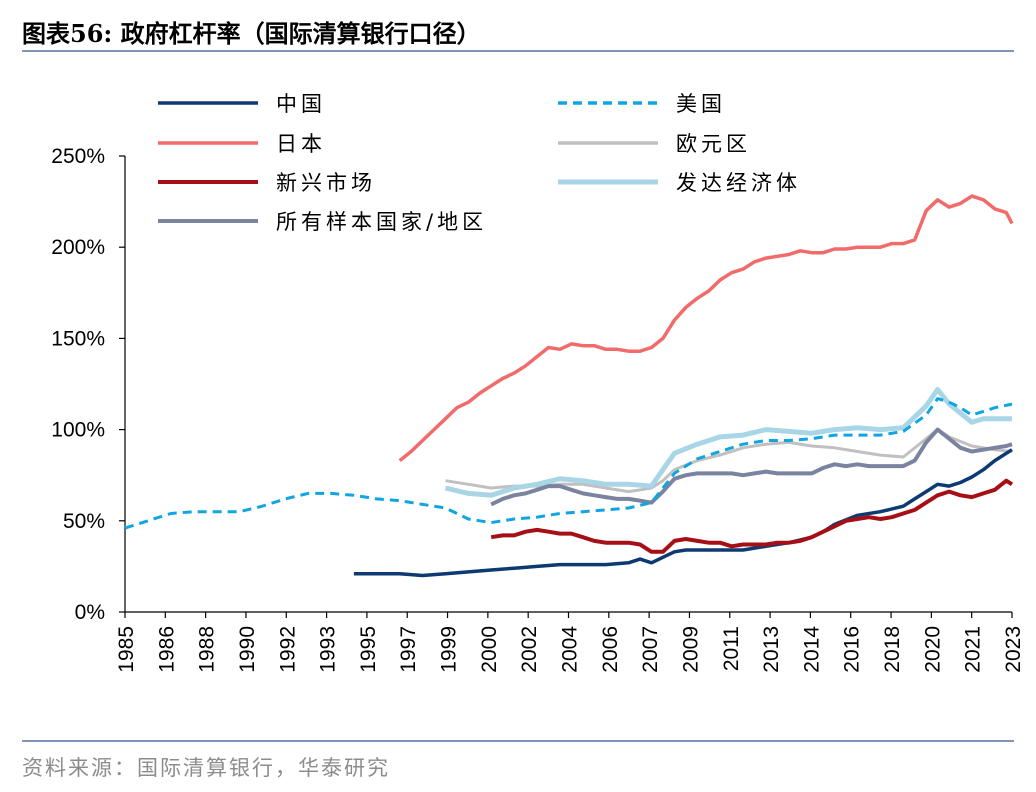 The width and height of the screenshot is (1036, 792). Describe the element at coordinates (610, 649) in the screenshot. I see `x-tick-label: 2006` at that location.